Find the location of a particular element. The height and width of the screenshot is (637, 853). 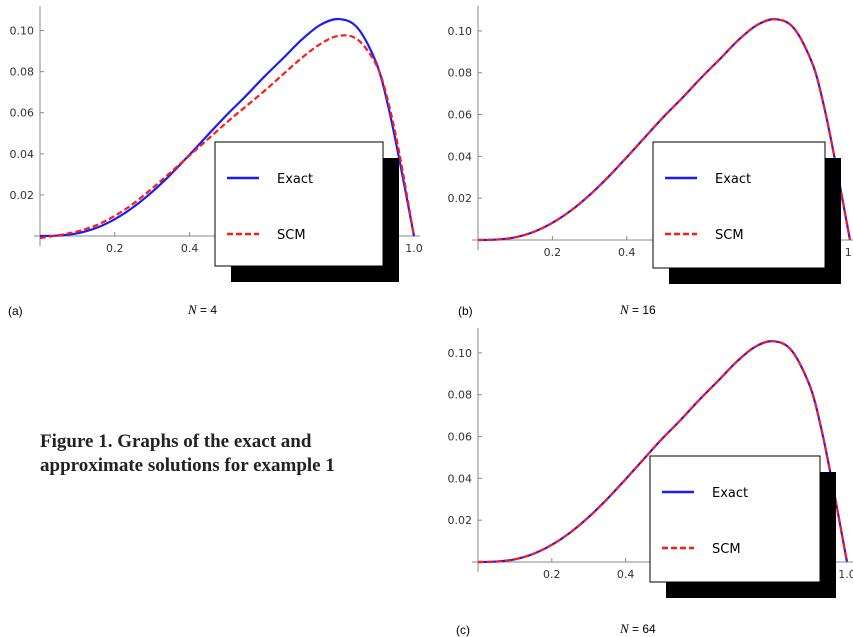

figure-caption-line1: Figure 1. Graphs of the exact and is located at coordinates (176, 441).